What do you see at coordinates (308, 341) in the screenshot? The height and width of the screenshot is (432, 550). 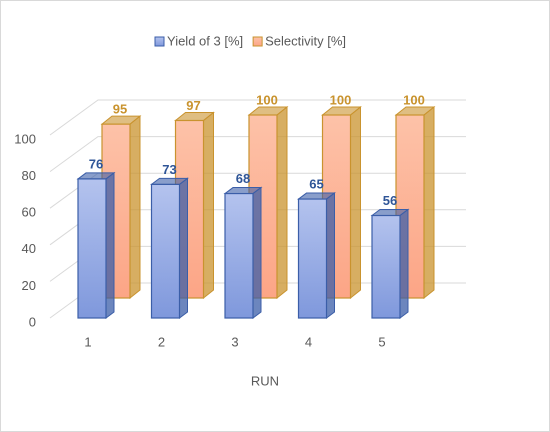 I see `x-tick-label: 4` at bounding box center [308, 341].